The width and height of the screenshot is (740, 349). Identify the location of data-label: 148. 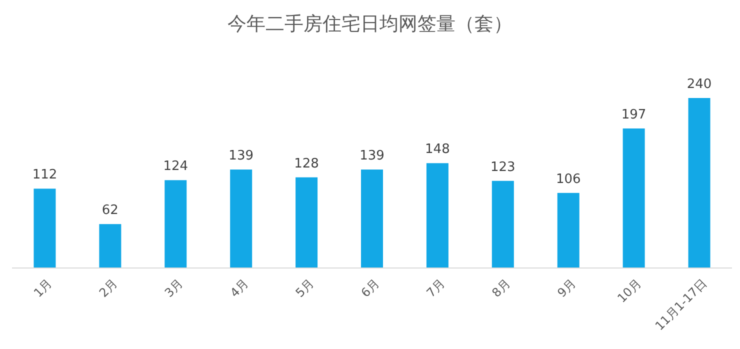
(437, 150).